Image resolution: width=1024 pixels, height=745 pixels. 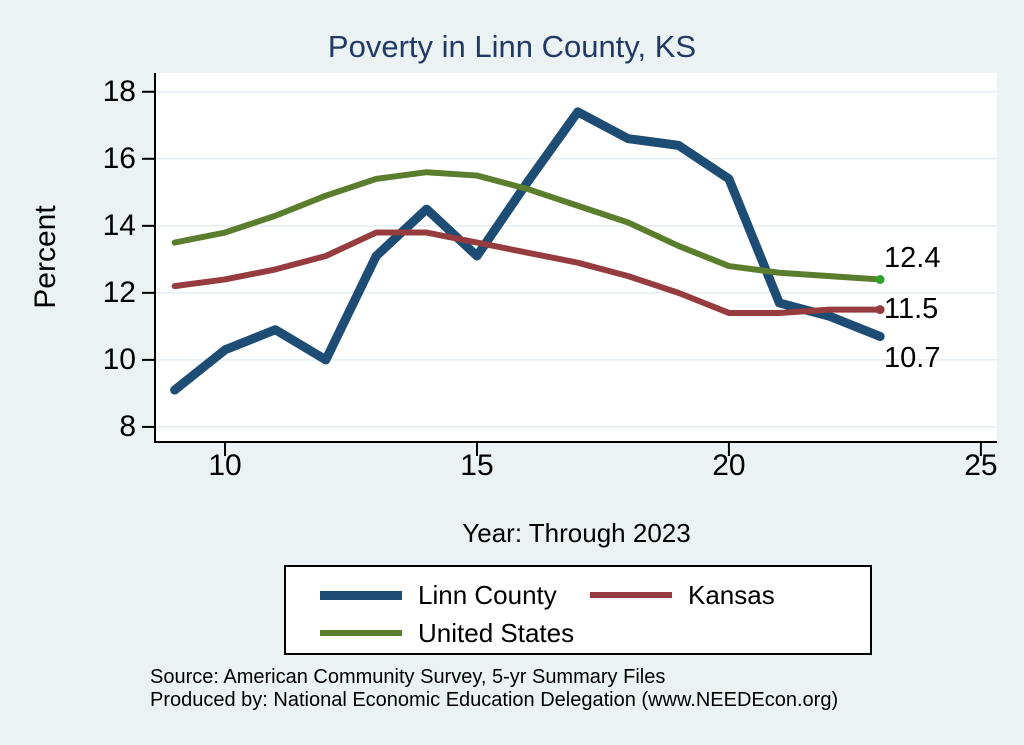 I want to click on x-axis-title: Year: Through 2023, so click(x=576, y=533).